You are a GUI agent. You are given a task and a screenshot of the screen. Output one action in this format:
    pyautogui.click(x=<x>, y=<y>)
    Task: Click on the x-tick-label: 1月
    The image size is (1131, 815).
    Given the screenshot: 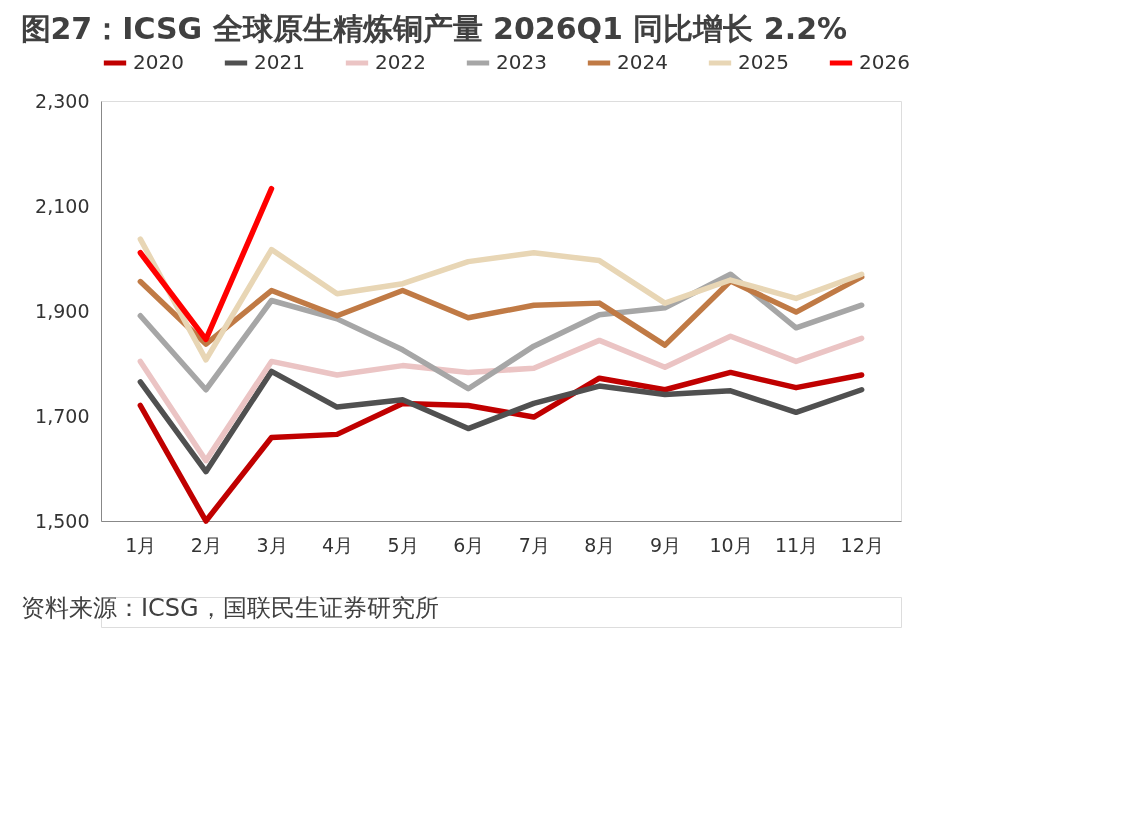 What is the action you would take?
    pyautogui.click(x=141, y=544)
    